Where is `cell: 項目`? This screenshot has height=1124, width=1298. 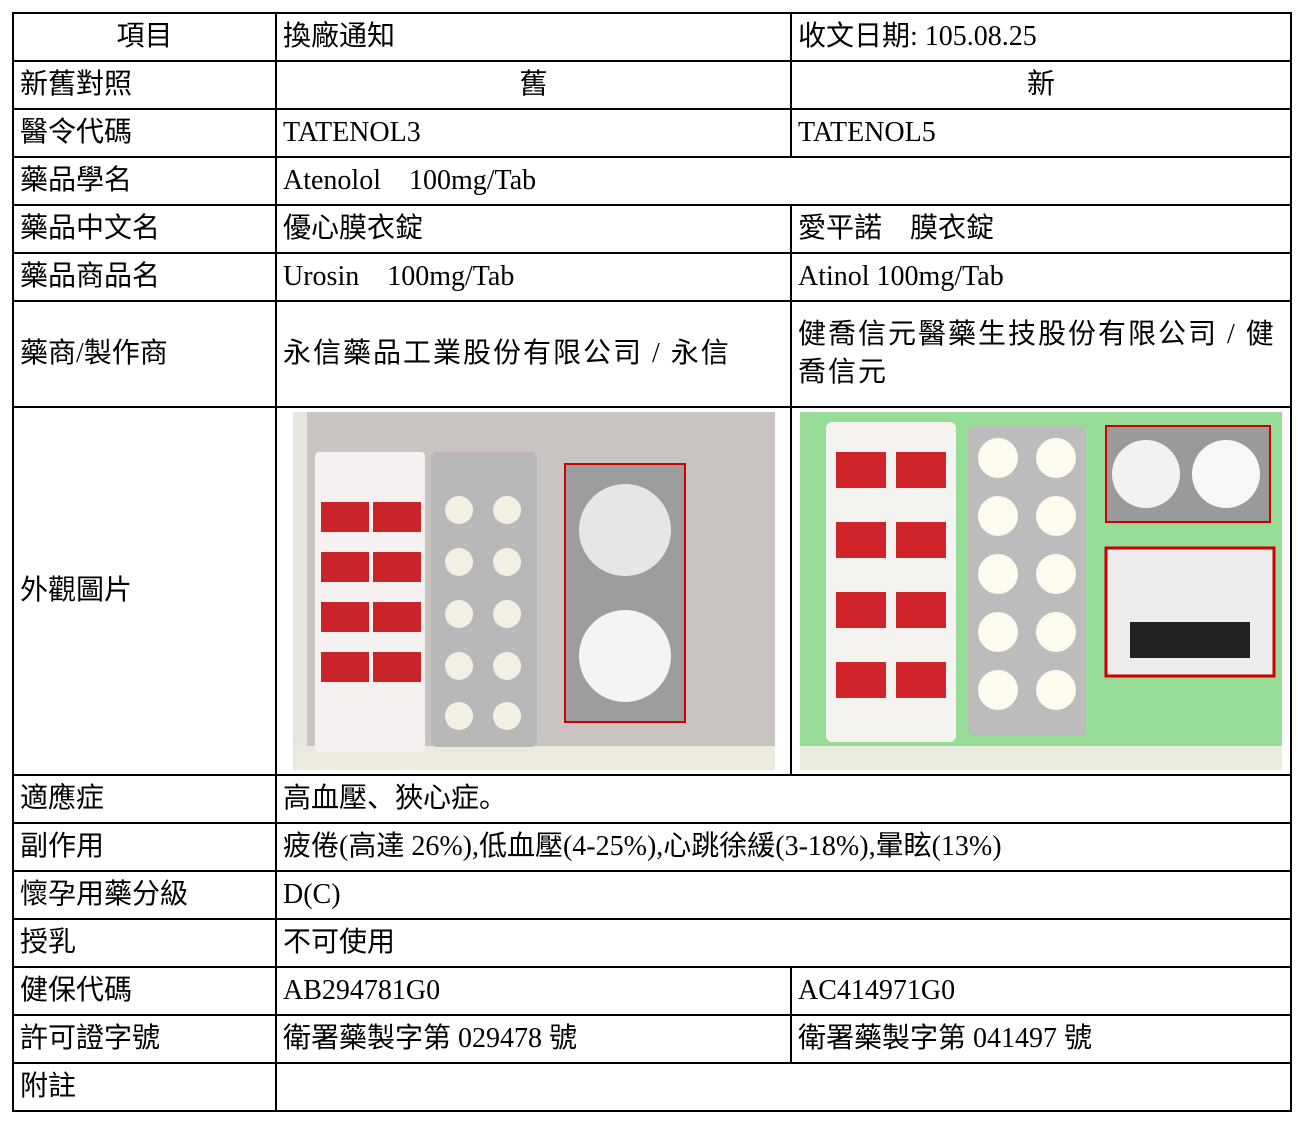
cell: 項目 is located at coordinates (144, 37).